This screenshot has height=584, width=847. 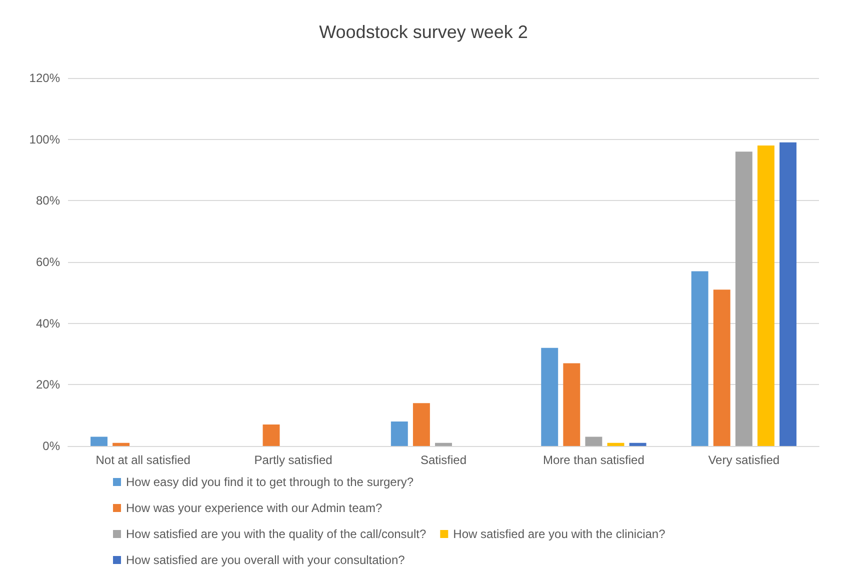 I want to click on y-tick-label: 120%, so click(x=44, y=78).